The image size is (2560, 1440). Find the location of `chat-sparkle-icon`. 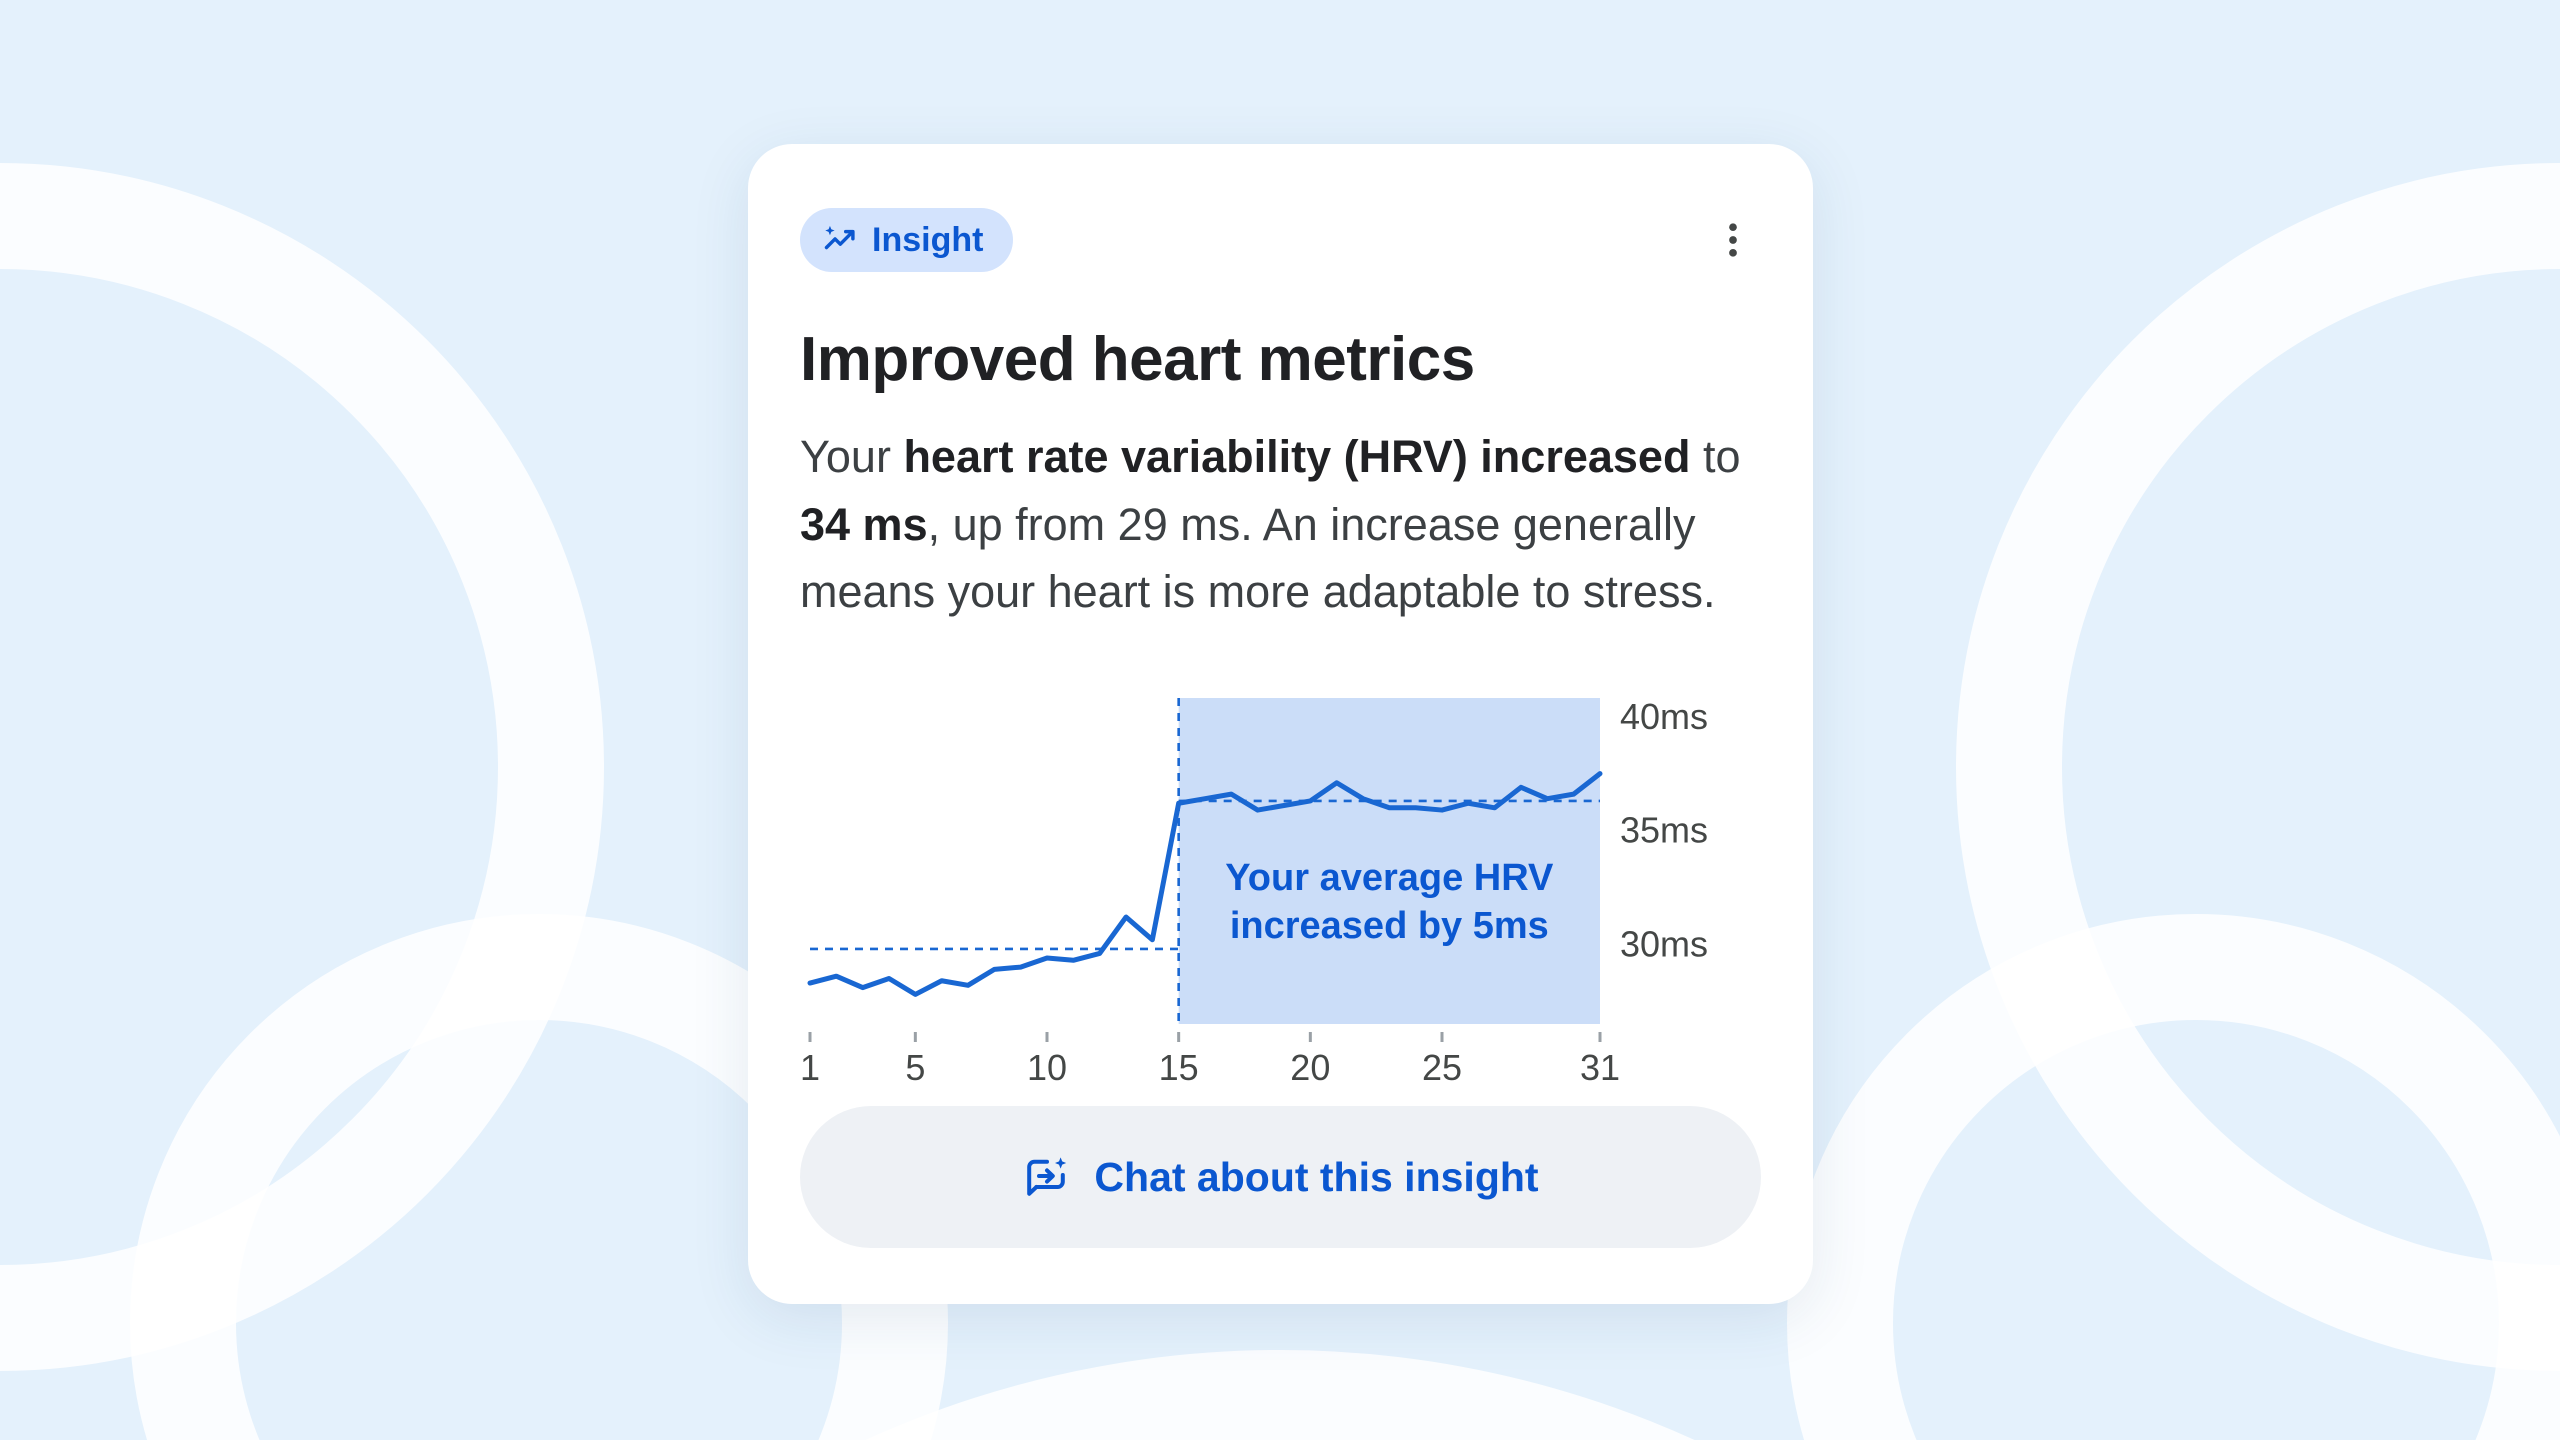

chat-sparkle-icon is located at coordinates (1047, 1176).